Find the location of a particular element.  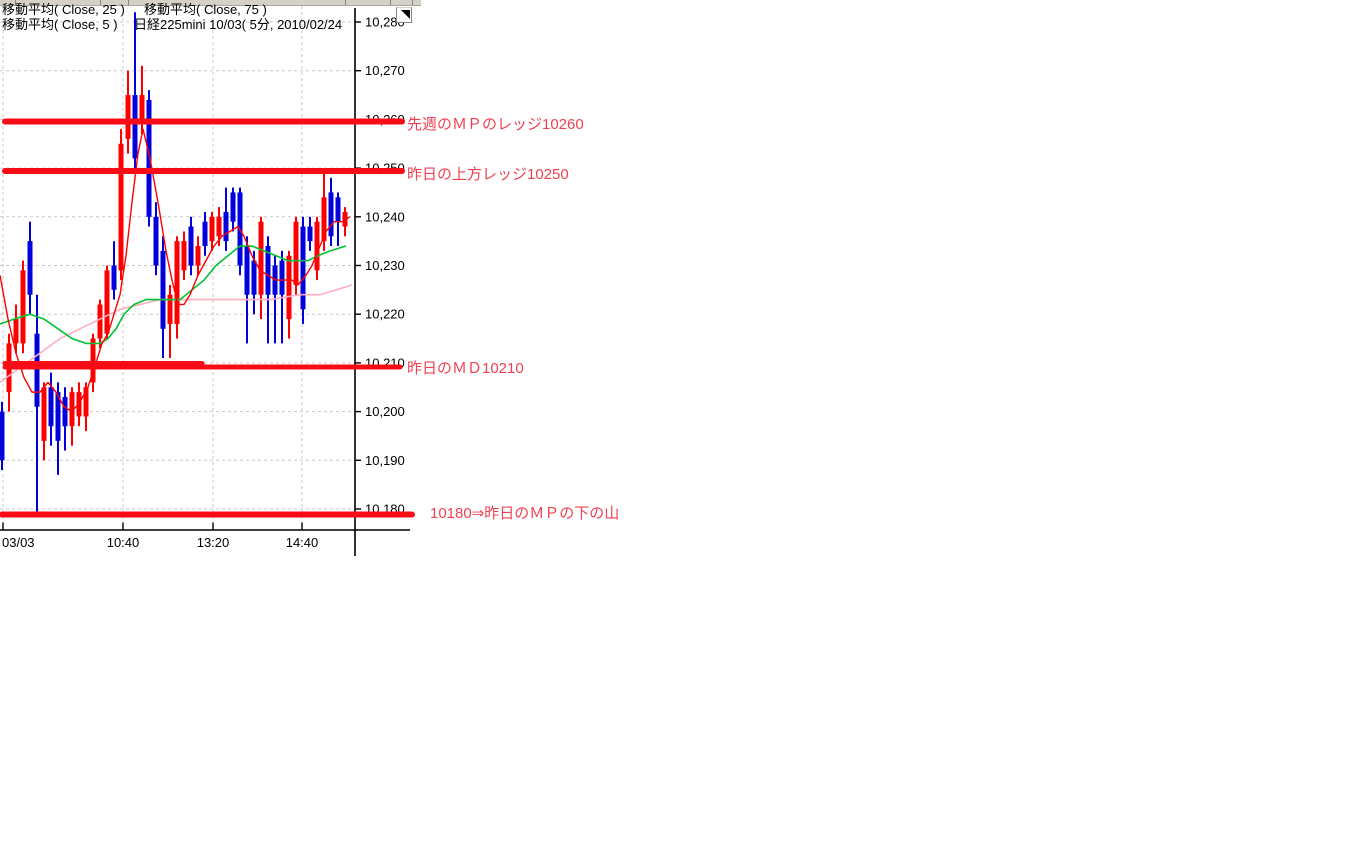

annotation-label: 10180⇒昨日のＭＰの下の山 is located at coordinates (524, 513).